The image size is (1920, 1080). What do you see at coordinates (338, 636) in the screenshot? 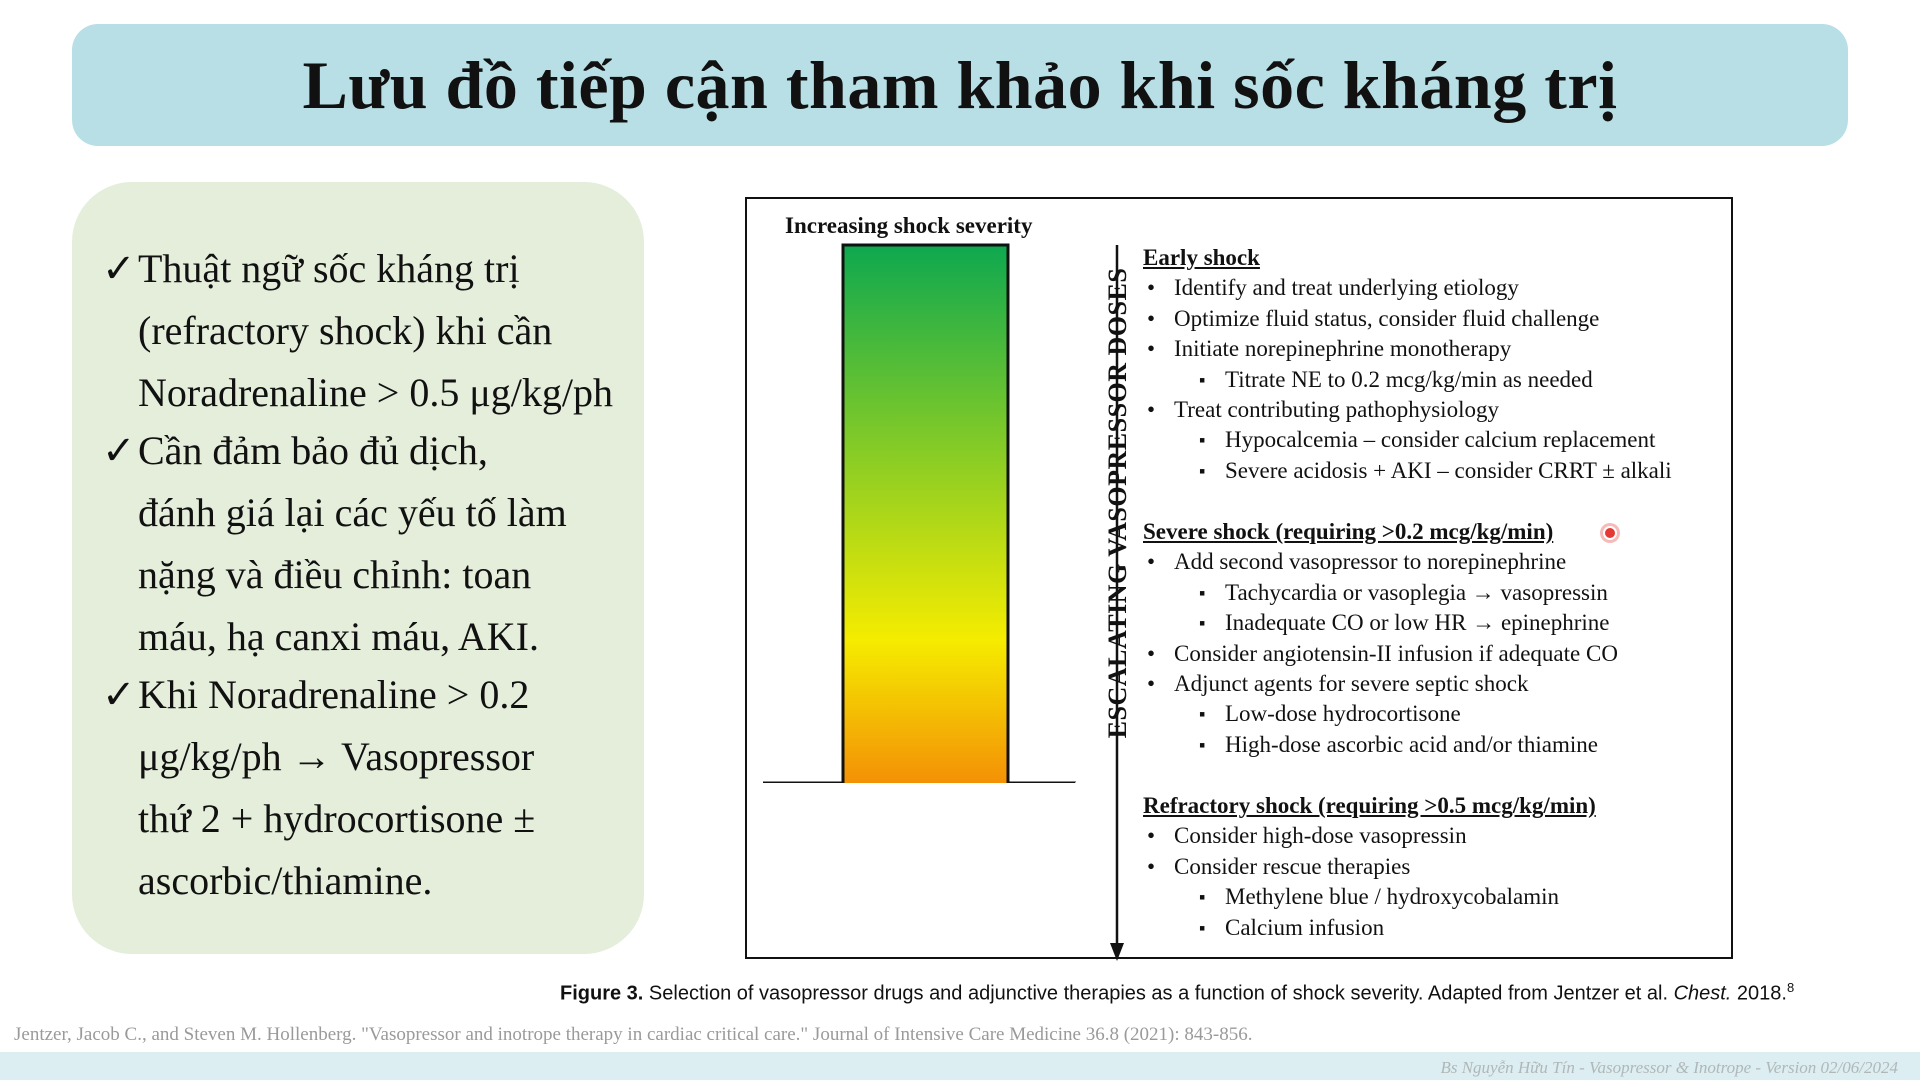
I see `bullet-line: máu, hạ canxi máu, AKI.` at bounding box center [338, 636].